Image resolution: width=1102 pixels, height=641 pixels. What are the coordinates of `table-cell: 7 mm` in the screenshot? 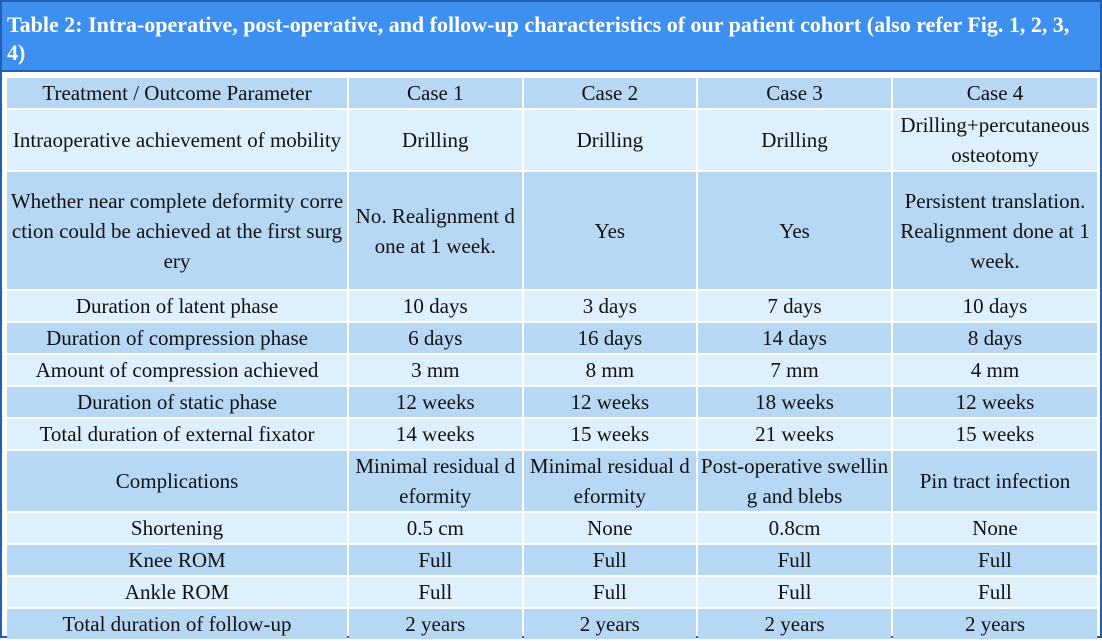 It's located at (794, 370).